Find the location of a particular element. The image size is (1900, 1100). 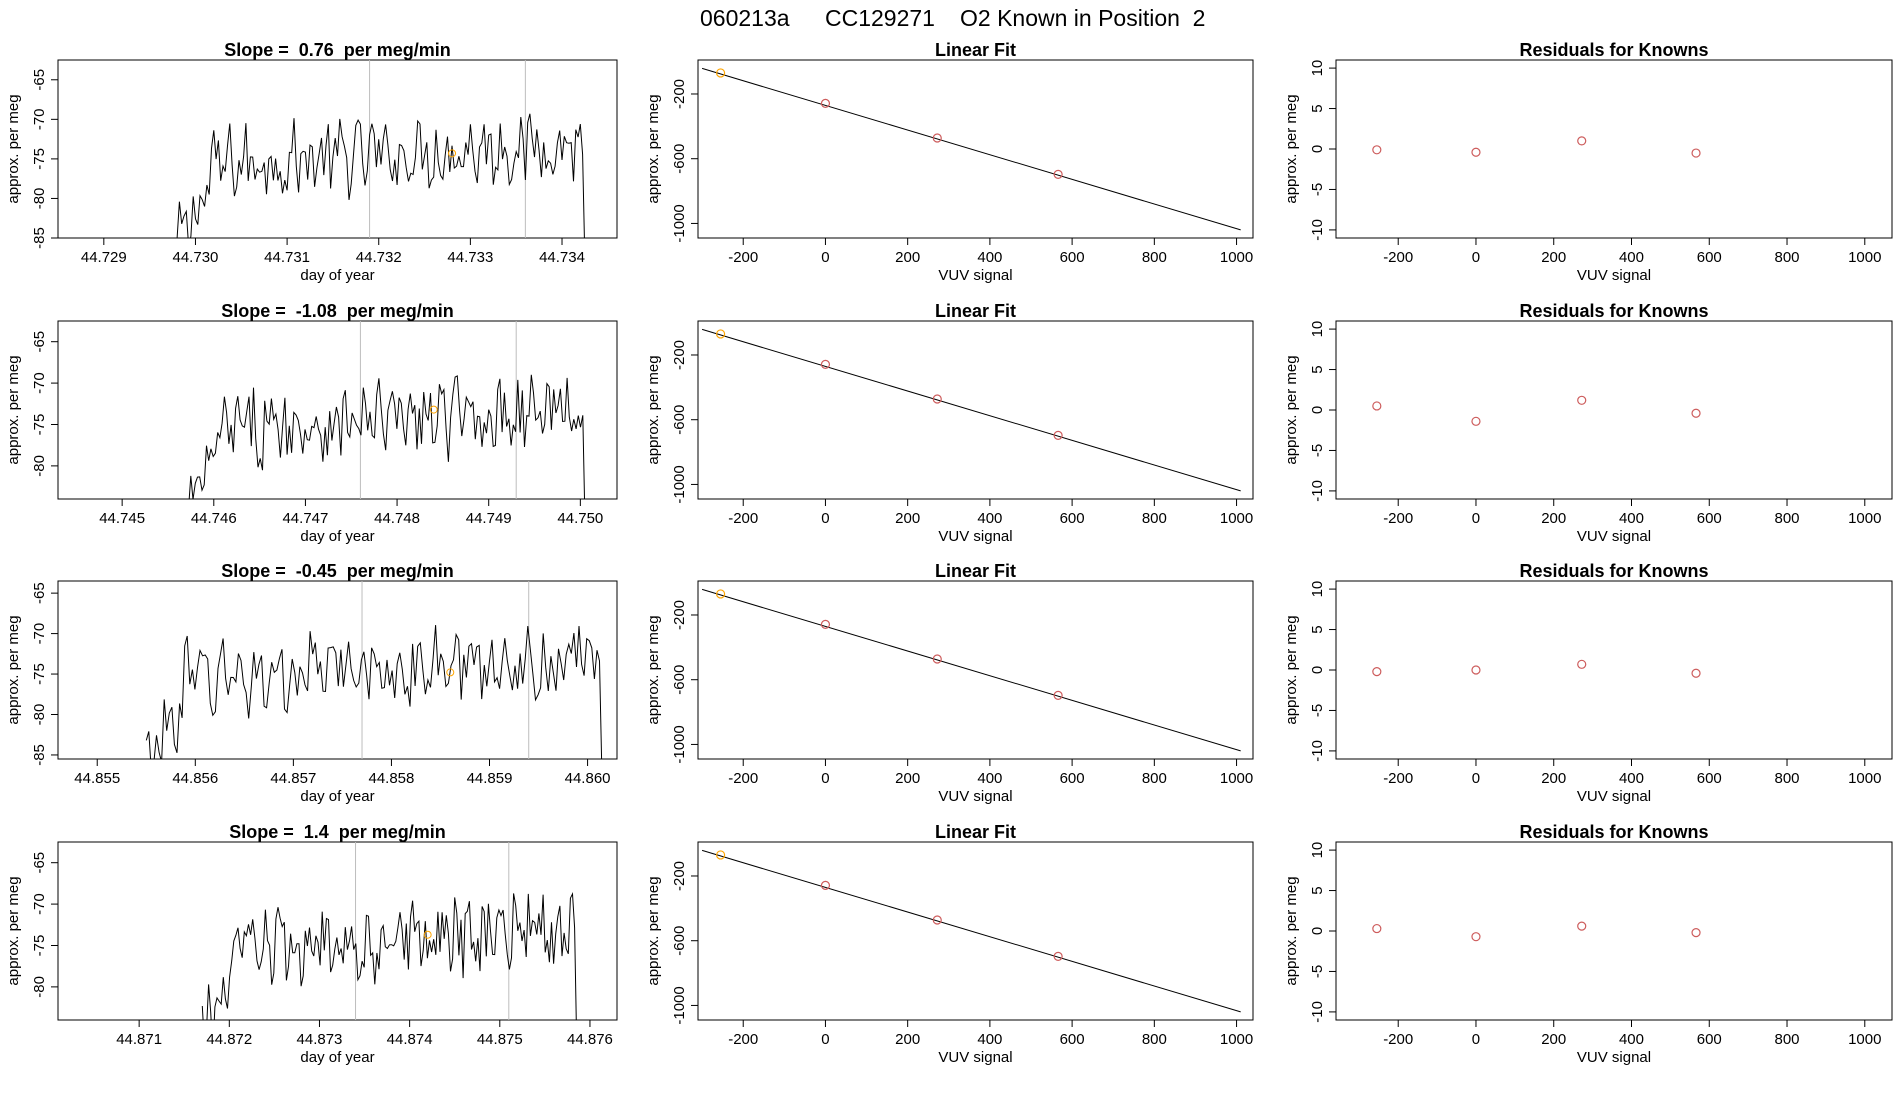

y-tick-label: -200 is located at coordinates (679, 355).